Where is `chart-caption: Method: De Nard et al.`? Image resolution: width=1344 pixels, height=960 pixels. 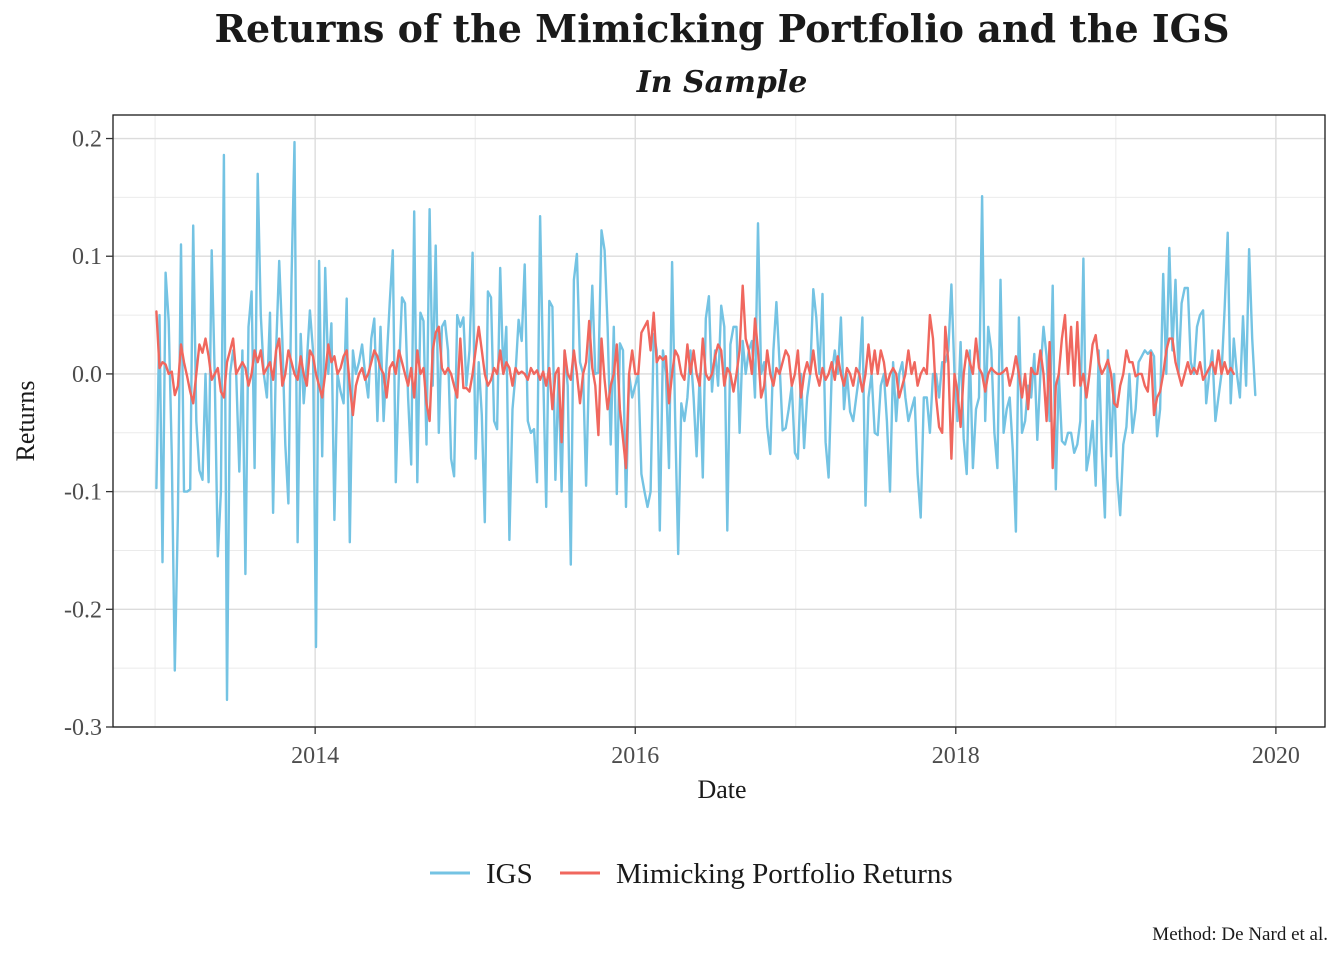 chart-caption: Method: De Nard et al. is located at coordinates (1240, 934).